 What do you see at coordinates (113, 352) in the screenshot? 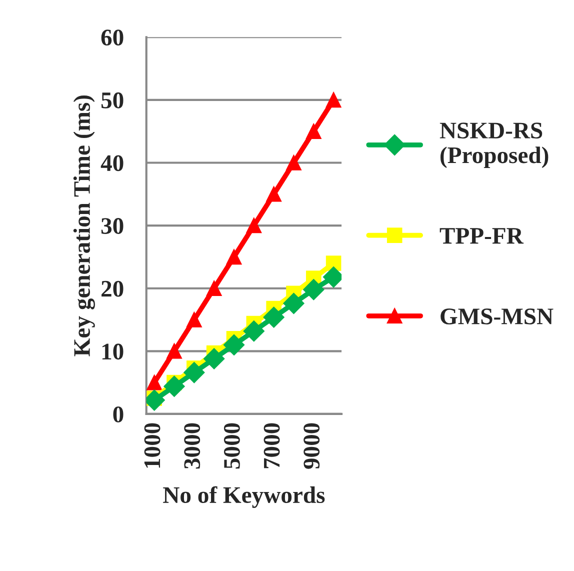
I see `y-tick-label: 10` at bounding box center [113, 352].